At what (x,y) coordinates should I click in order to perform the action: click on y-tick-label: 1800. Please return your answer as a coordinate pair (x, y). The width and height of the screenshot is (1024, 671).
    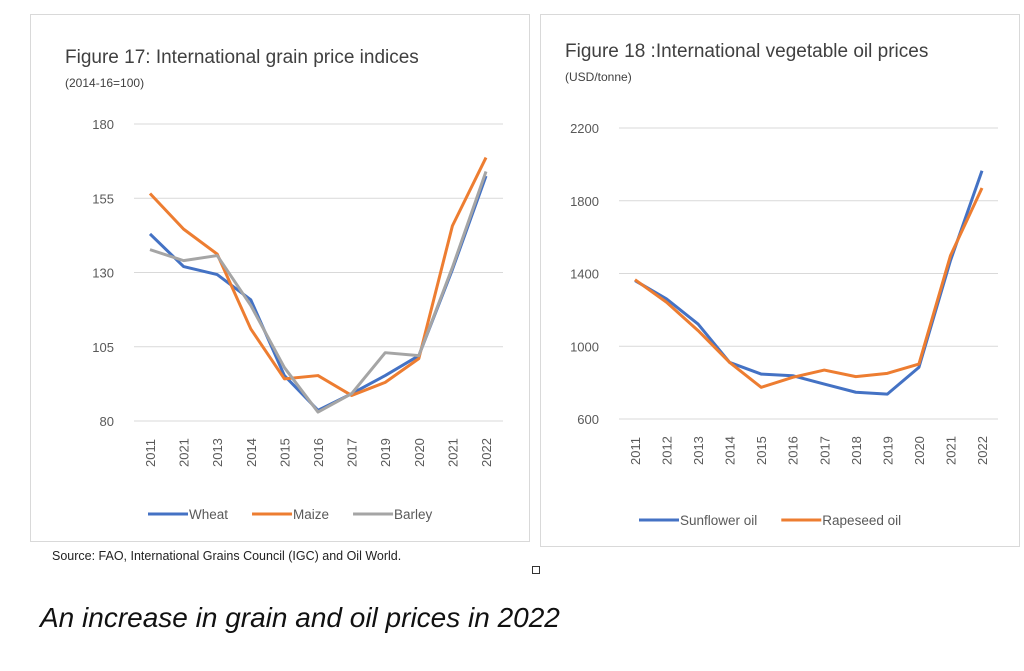
    Looking at the image, I should click on (584, 201).